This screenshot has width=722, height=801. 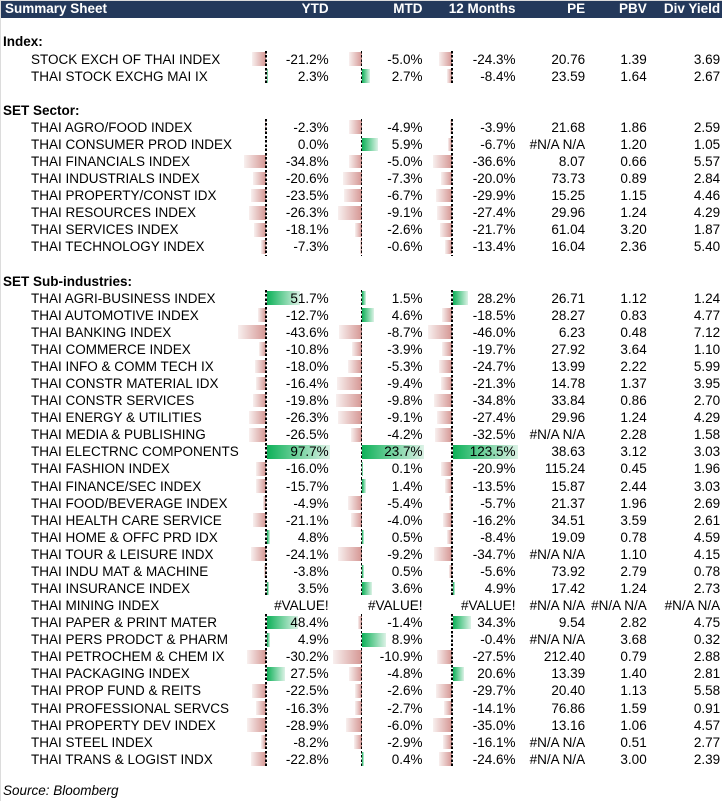 What do you see at coordinates (619, 59) in the screenshot?
I see `pbv-cell: 1.39` at bounding box center [619, 59].